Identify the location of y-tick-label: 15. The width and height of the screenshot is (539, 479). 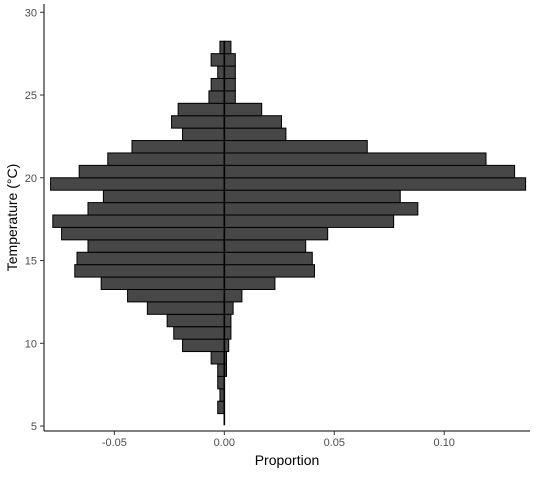
(31, 262).